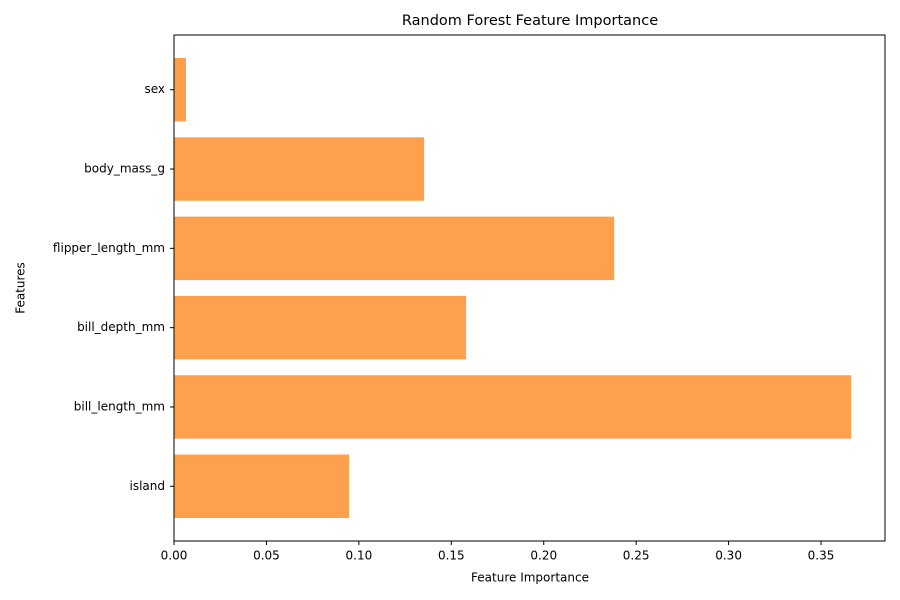  I want to click on x-tick-label: 0.00, so click(174, 556).